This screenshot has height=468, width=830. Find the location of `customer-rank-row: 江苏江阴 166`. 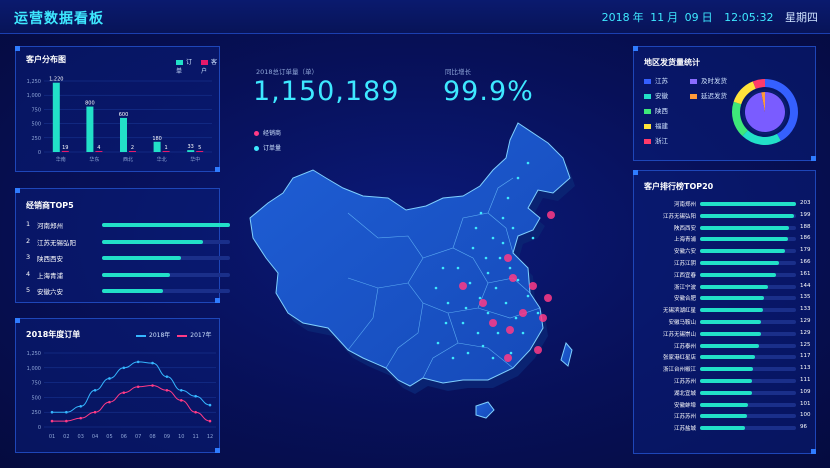

customer-rank-row: 江苏江阴 166 is located at coordinates (727, 263).